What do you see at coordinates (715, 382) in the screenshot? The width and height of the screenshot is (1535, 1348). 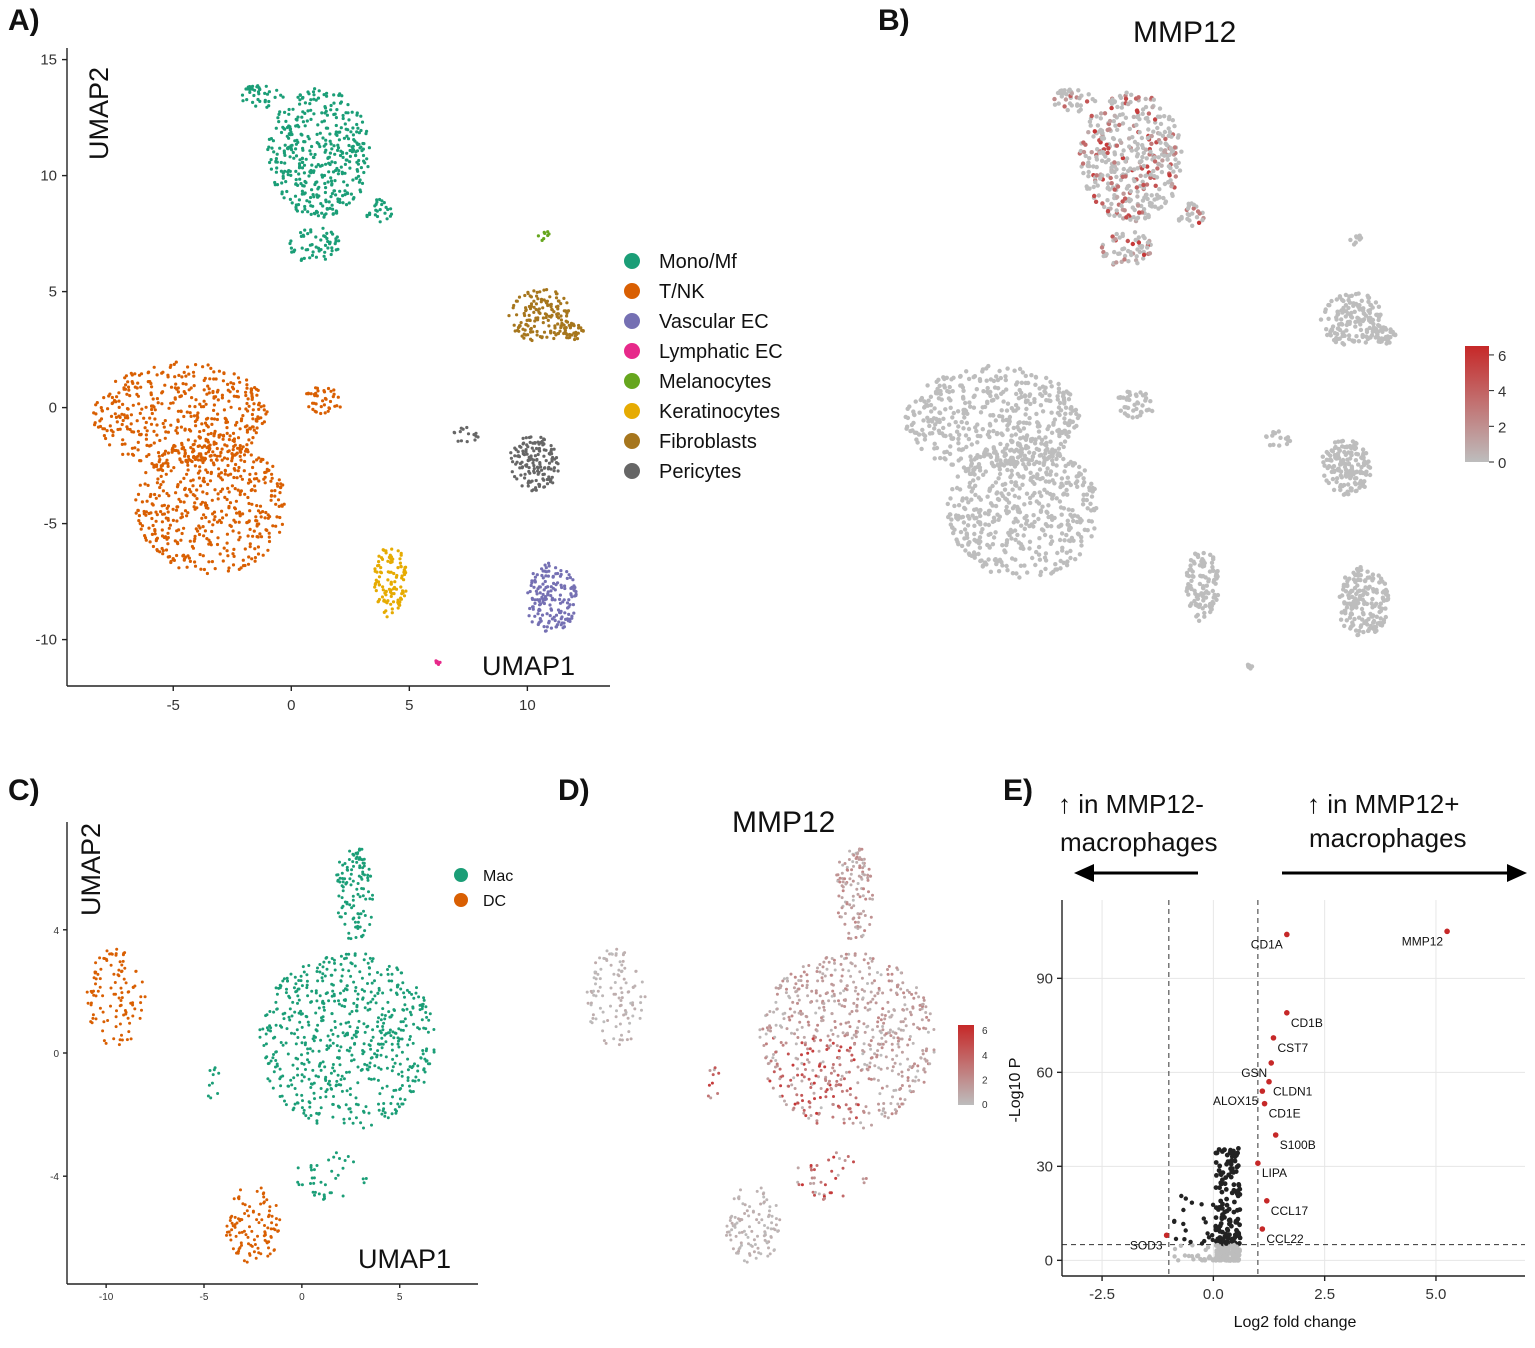 I see `legend-label: Melanocytes` at bounding box center [715, 382].